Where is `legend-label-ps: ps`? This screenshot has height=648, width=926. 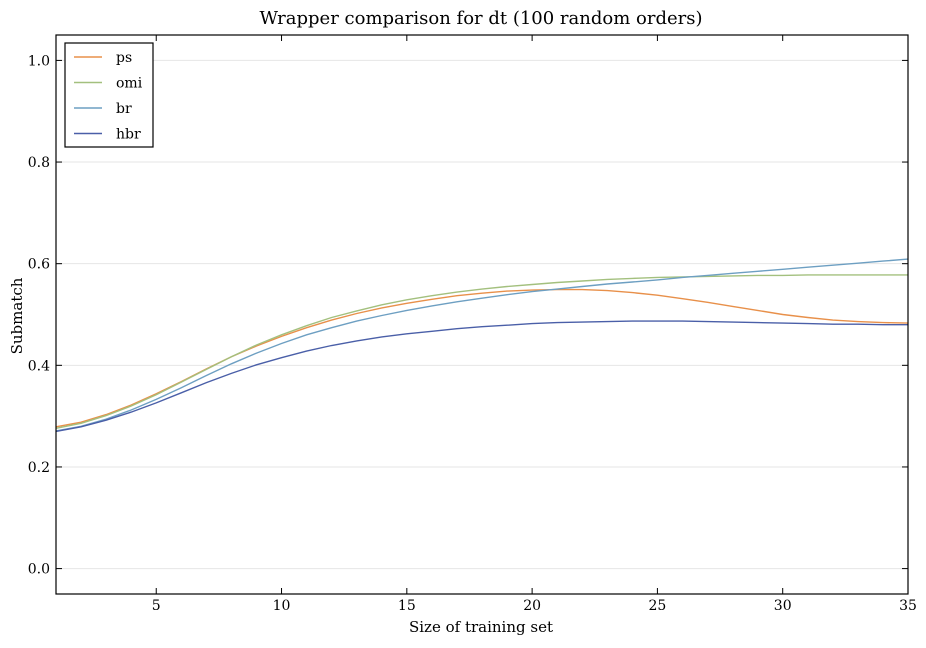
legend-label-ps: ps is located at coordinates (124, 58).